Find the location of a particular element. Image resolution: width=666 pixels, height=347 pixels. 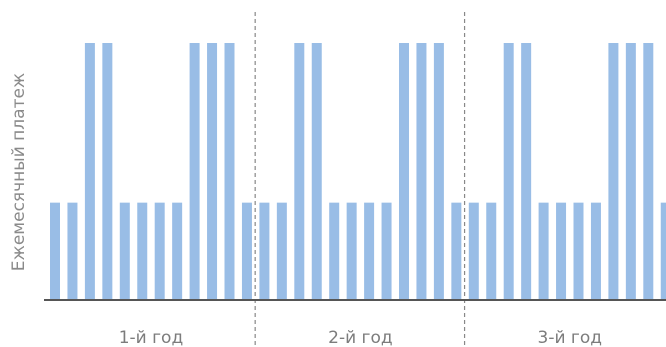

year-labels: 1-й год 2-й год 3-й год is located at coordinates (360, 337).